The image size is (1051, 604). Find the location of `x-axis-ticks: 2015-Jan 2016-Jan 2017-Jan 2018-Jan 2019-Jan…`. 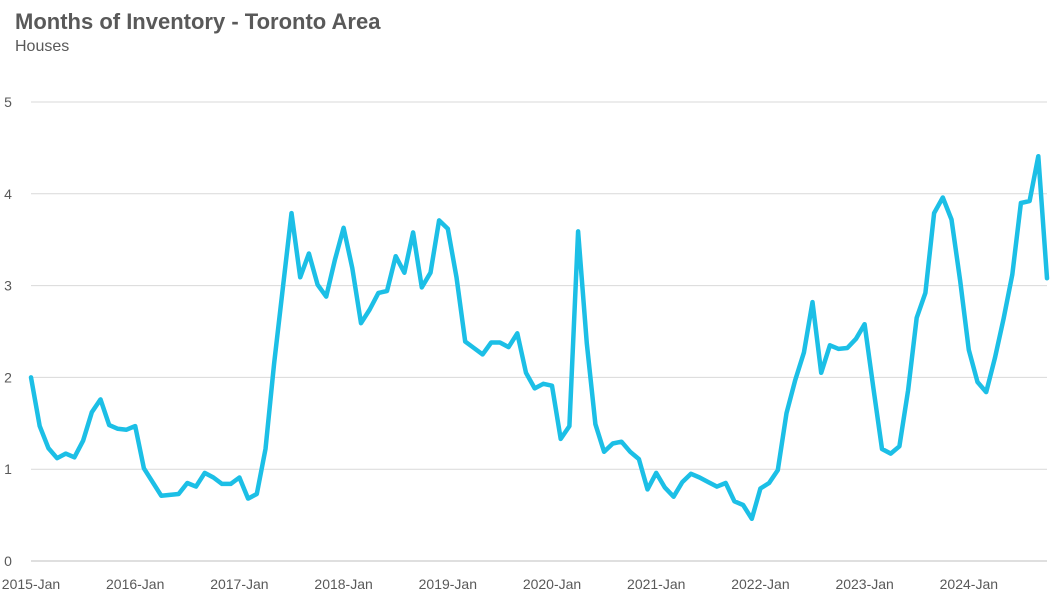

x-axis-ticks: 2015-Jan 2016-Jan 2017-Jan 2018-Jan 2019-Jan… is located at coordinates (500, 584).